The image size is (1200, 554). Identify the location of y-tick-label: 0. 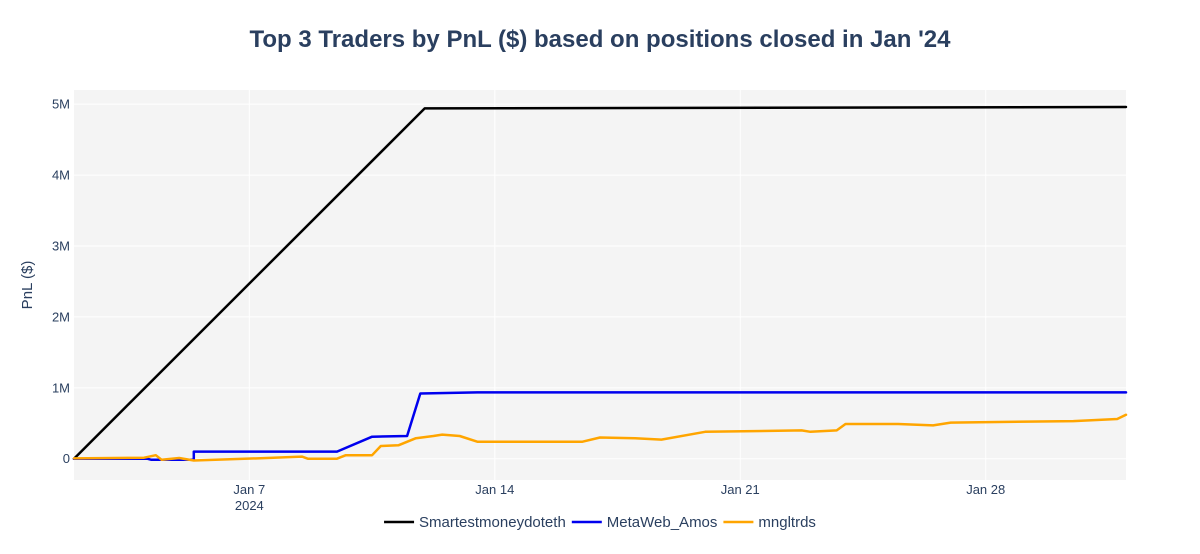
(66, 458).